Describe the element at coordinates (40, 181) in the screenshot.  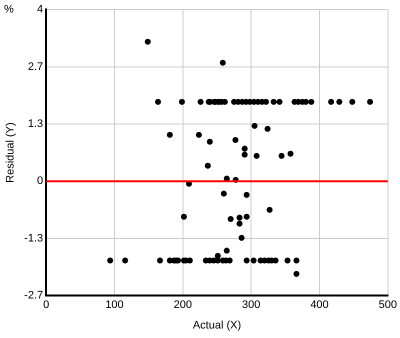
I see `y-tick-label: 0` at that location.